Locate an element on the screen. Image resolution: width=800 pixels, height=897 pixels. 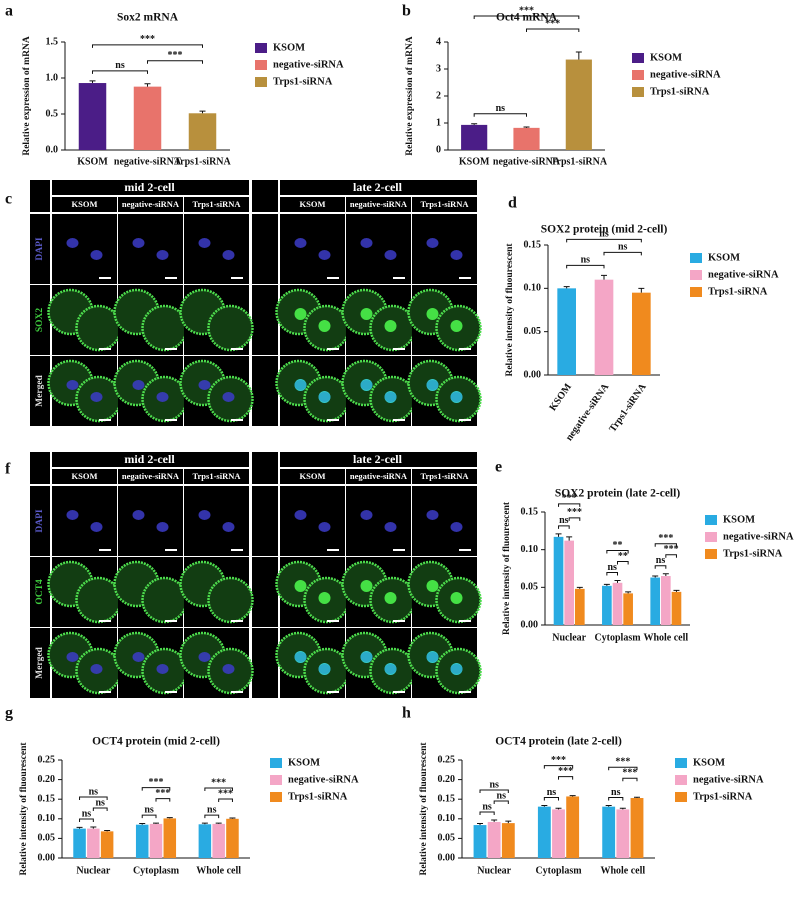
y-tick-label: 3 is located at coordinates (438, 68).